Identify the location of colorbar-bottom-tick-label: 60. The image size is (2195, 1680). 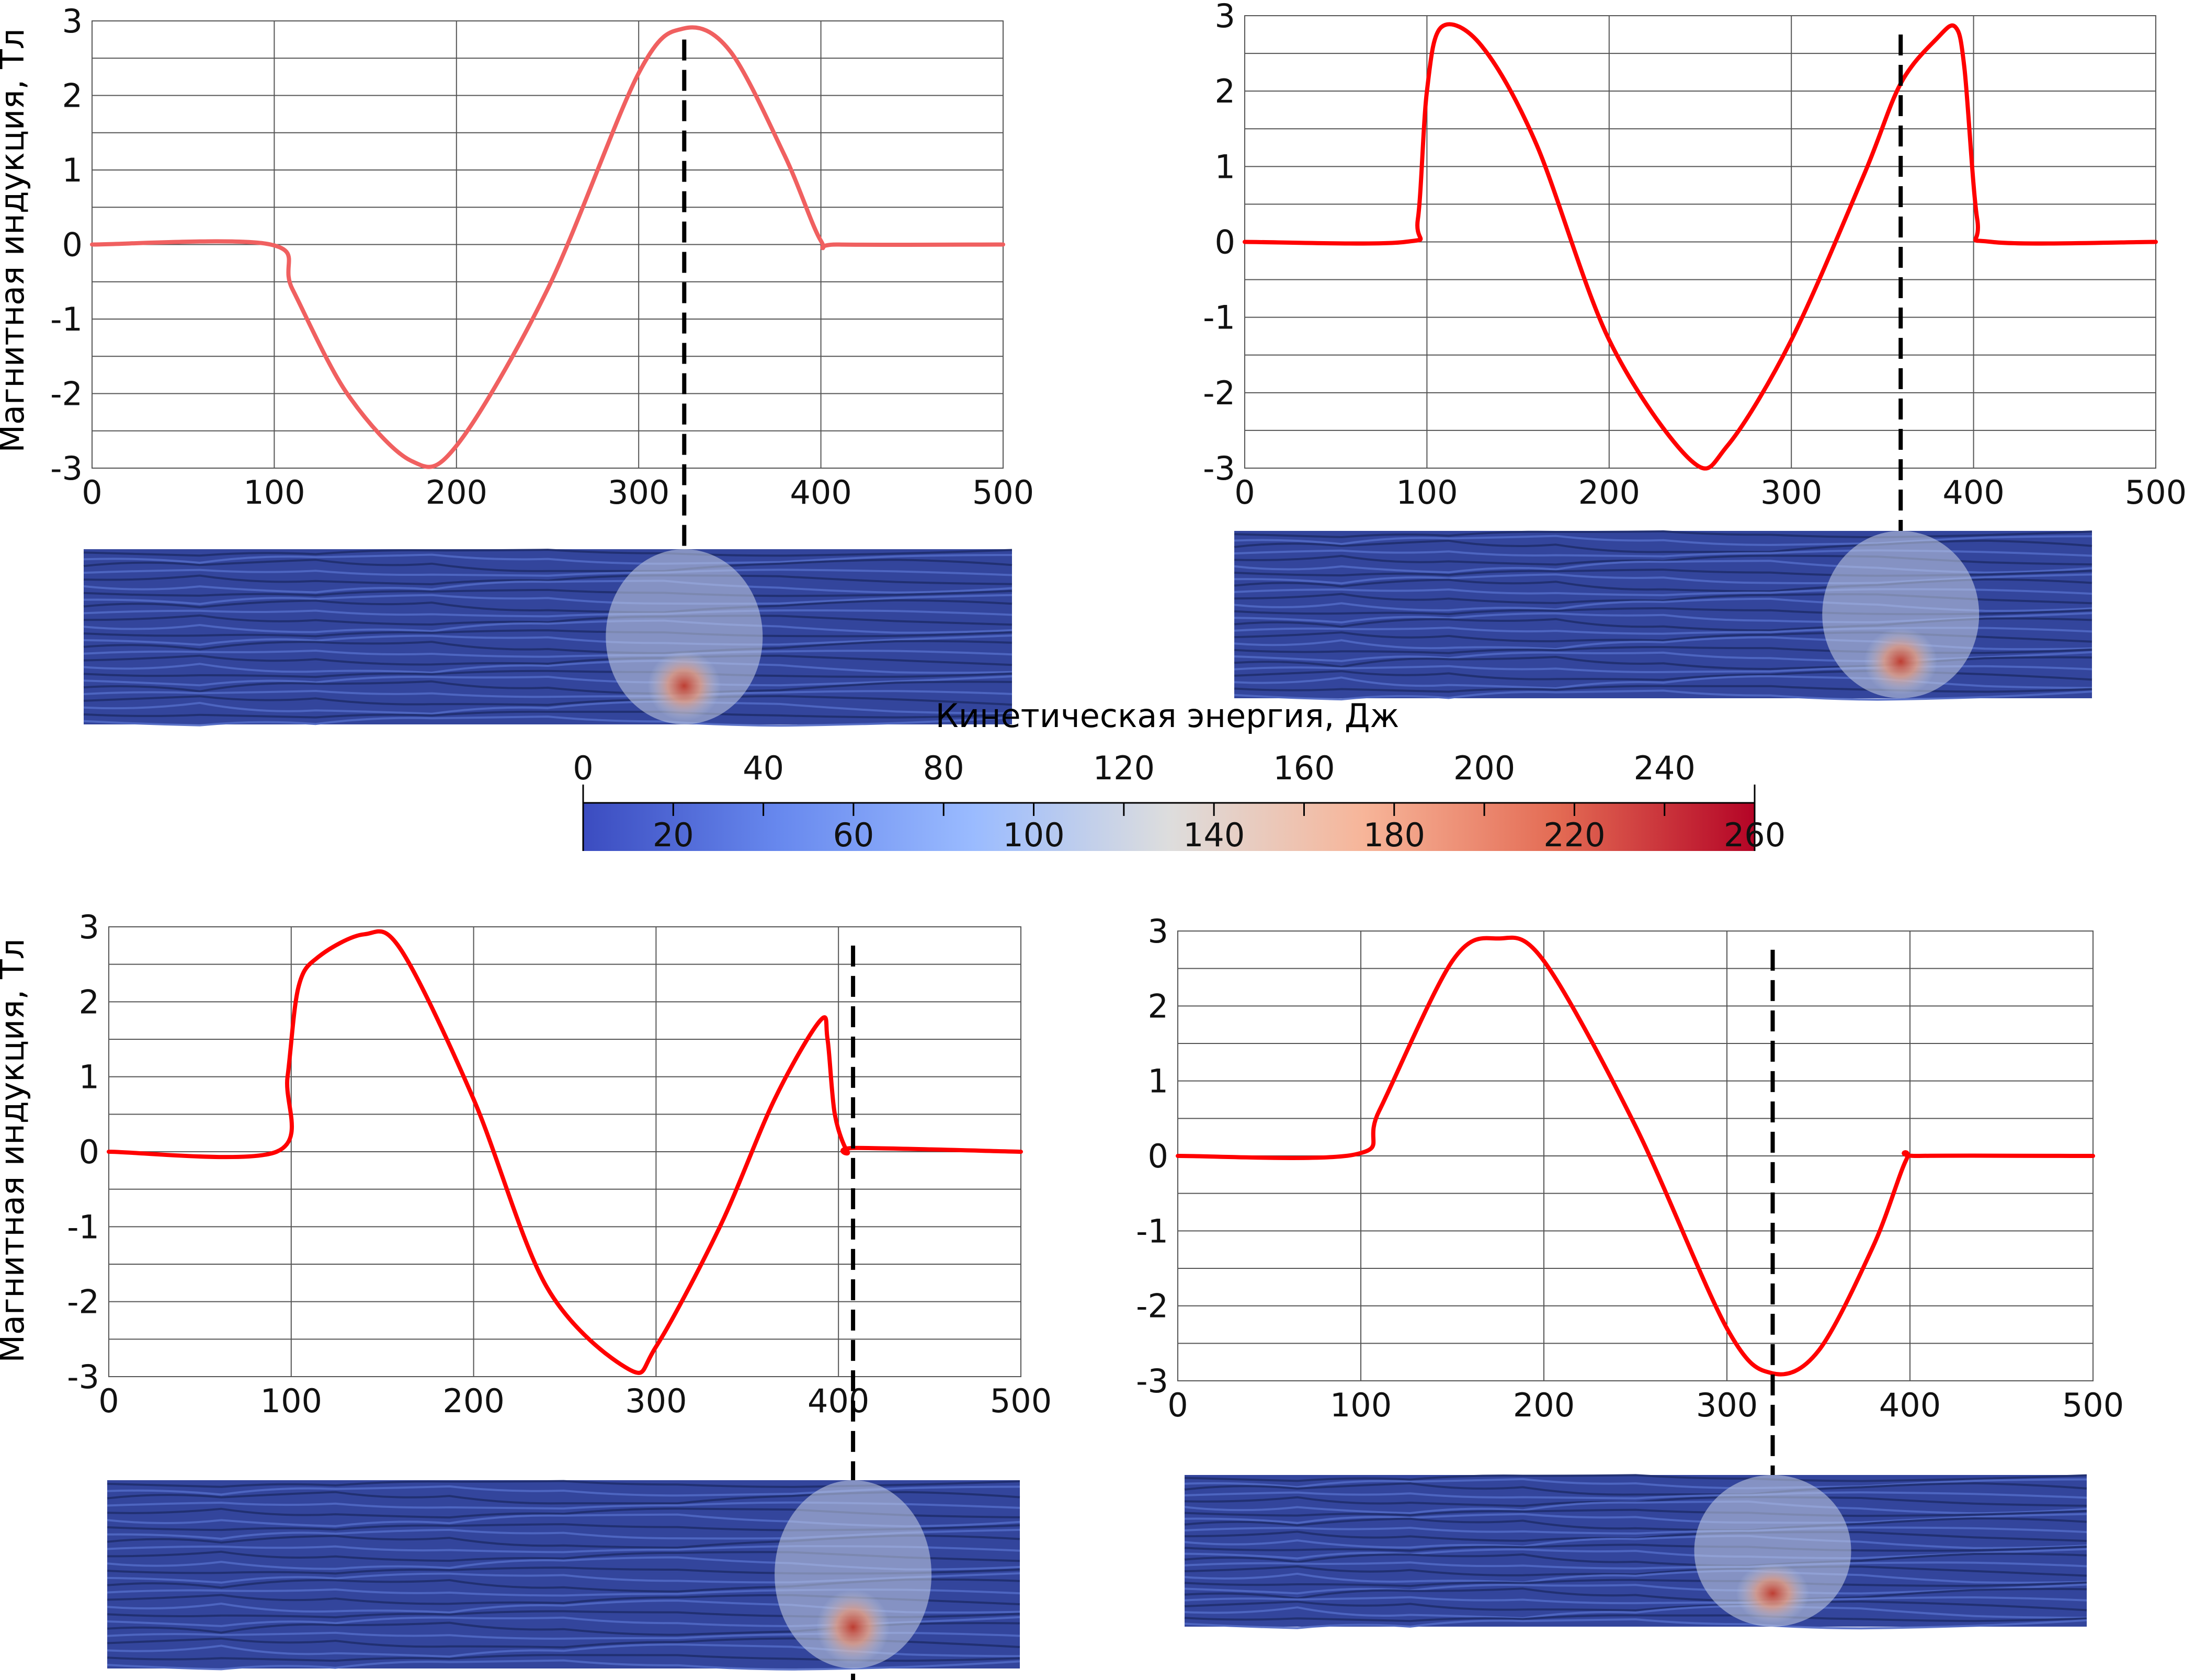
(853, 835).